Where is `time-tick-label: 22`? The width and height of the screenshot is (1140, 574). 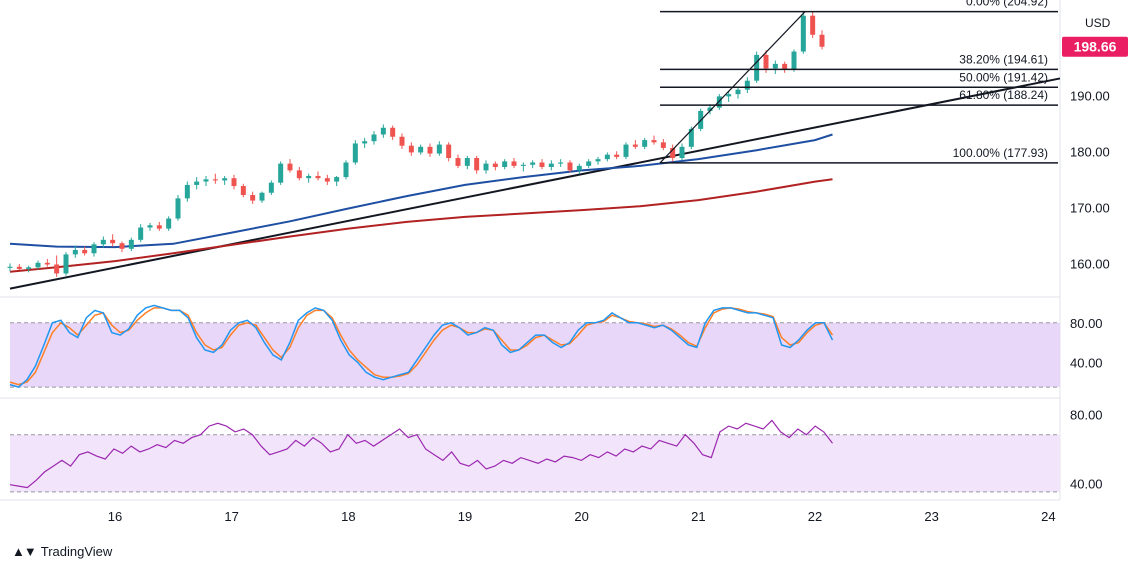 time-tick-label: 22 is located at coordinates (815, 516).